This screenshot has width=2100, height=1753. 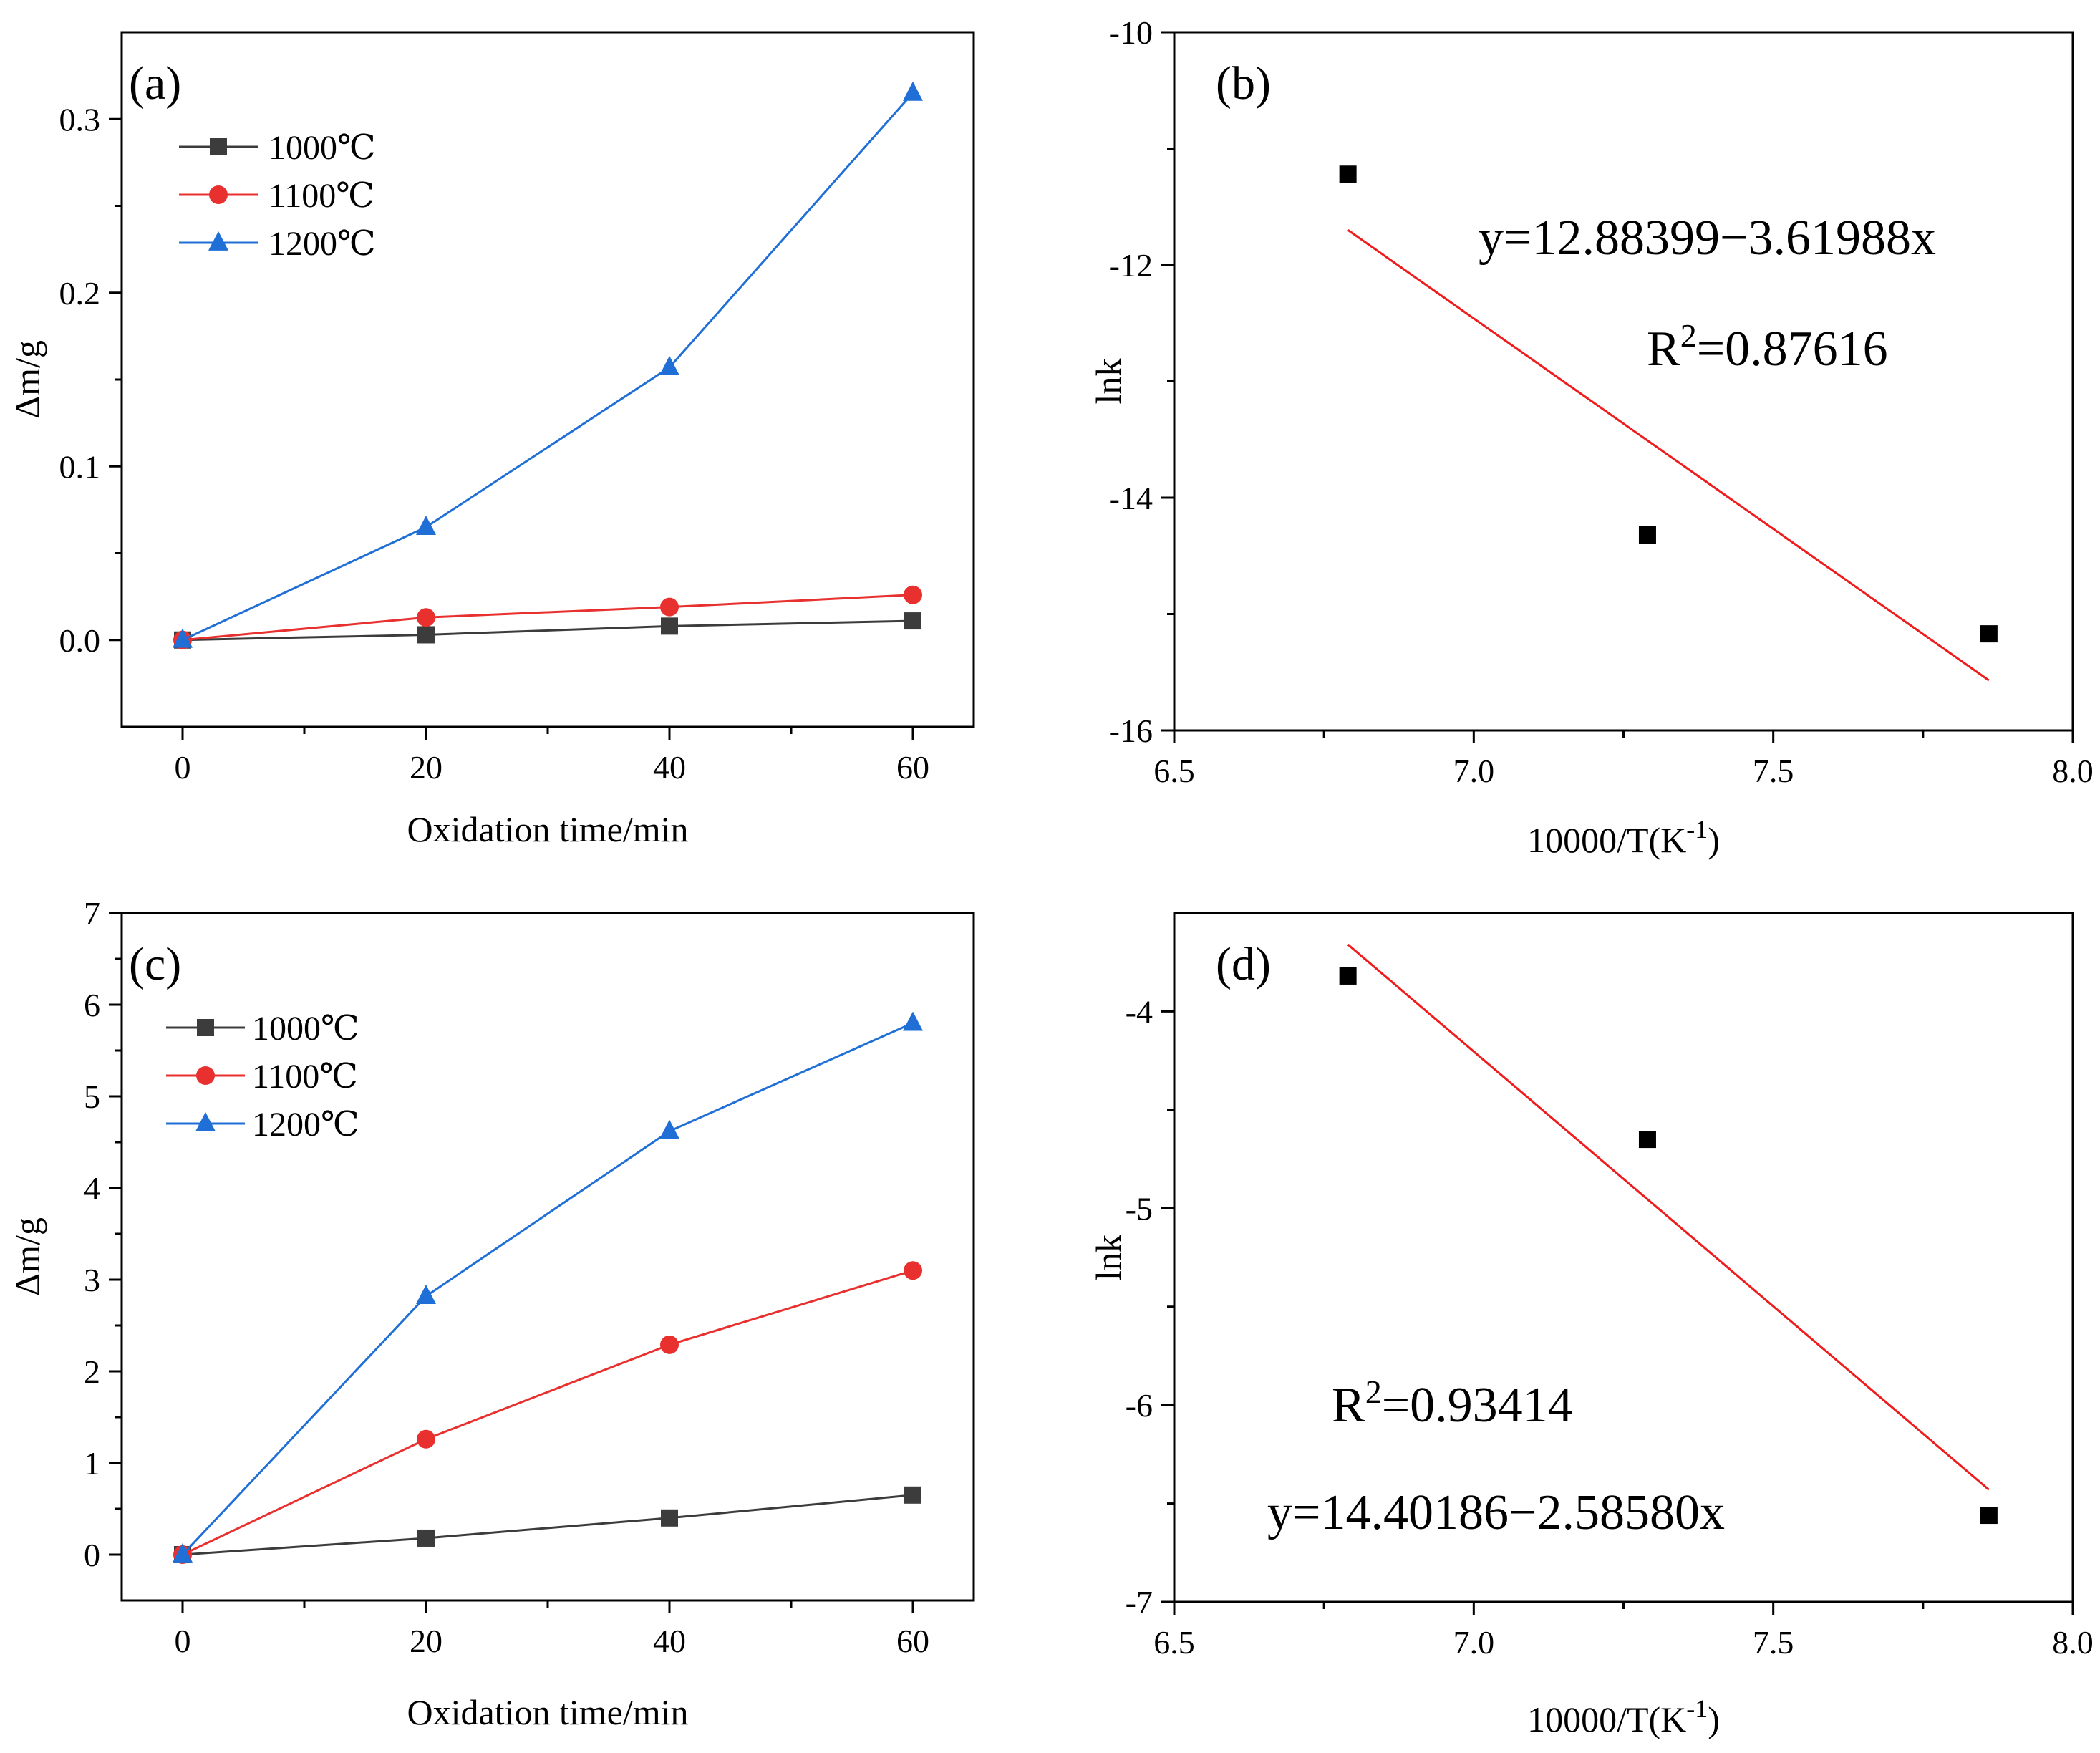 What do you see at coordinates (1707, 239) in the screenshot?
I see `fit-equation: y=12.88399−3.61988x` at bounding box center [1707, 239].